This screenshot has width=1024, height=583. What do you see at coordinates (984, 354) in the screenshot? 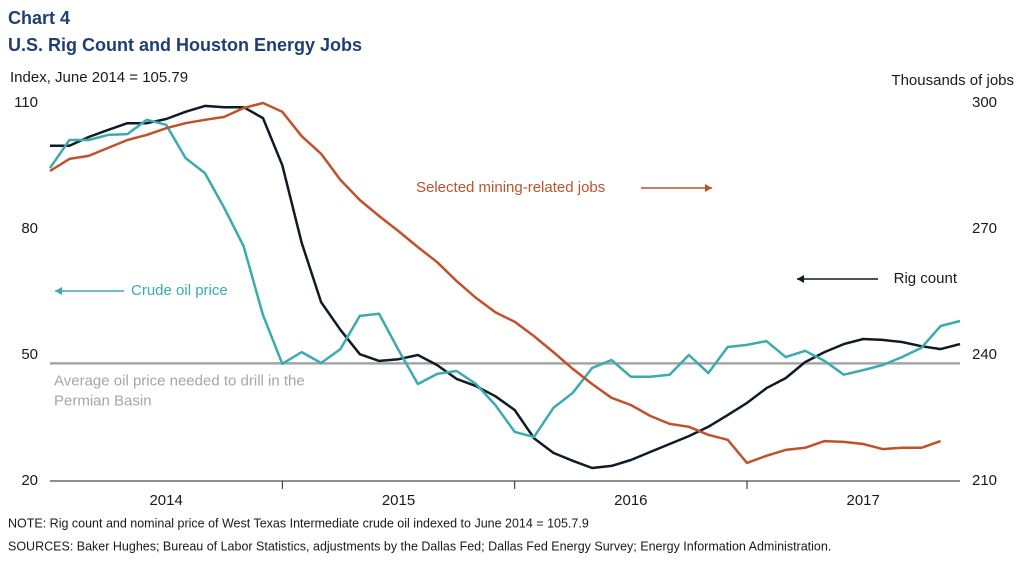
I see `y2-tick-label: 240` at bounding box center [984, 354].